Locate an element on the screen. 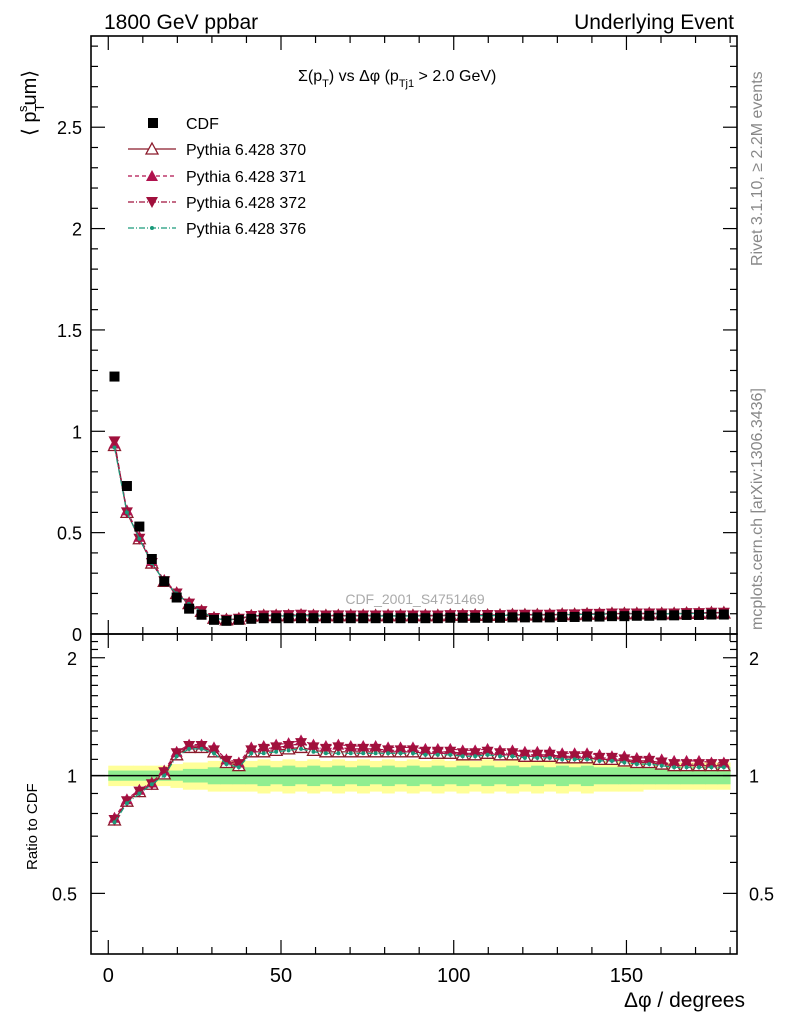 Image resolution: width=786 pixels, height=1024 pixels. chart-title: Σ(pT) vs Δφ (pTj1 > 2.0 GeV) is located at coordinates (397, 79).